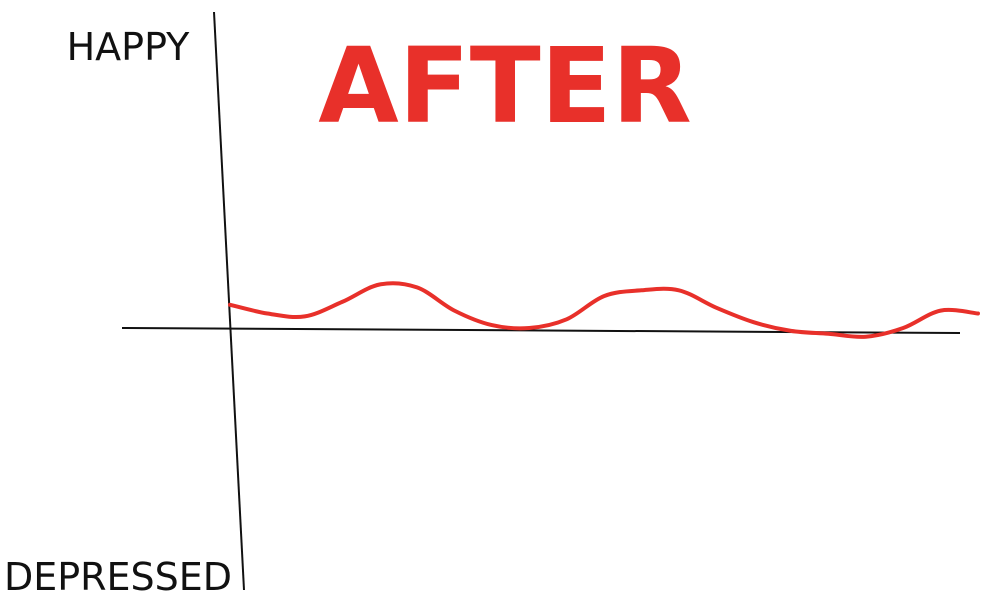 The image size is (1000, 608). What do you see at coordinates (541, 330) in the screenshot?
I see `x-axis` at bounding box center [541, 330].